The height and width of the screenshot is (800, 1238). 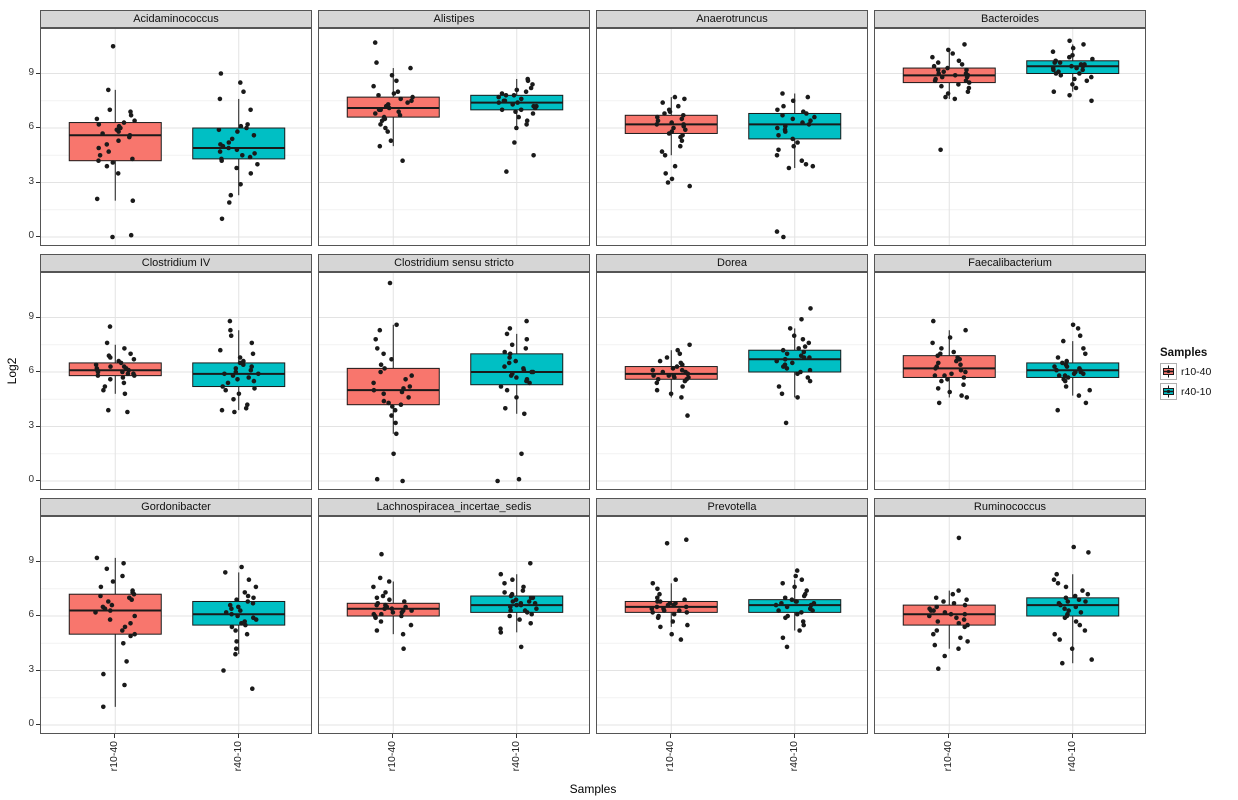 What do you see at coordinates (31, 425) in the screenshot?
I see `y-tick-label: 3` at bounding box center [31, 425].